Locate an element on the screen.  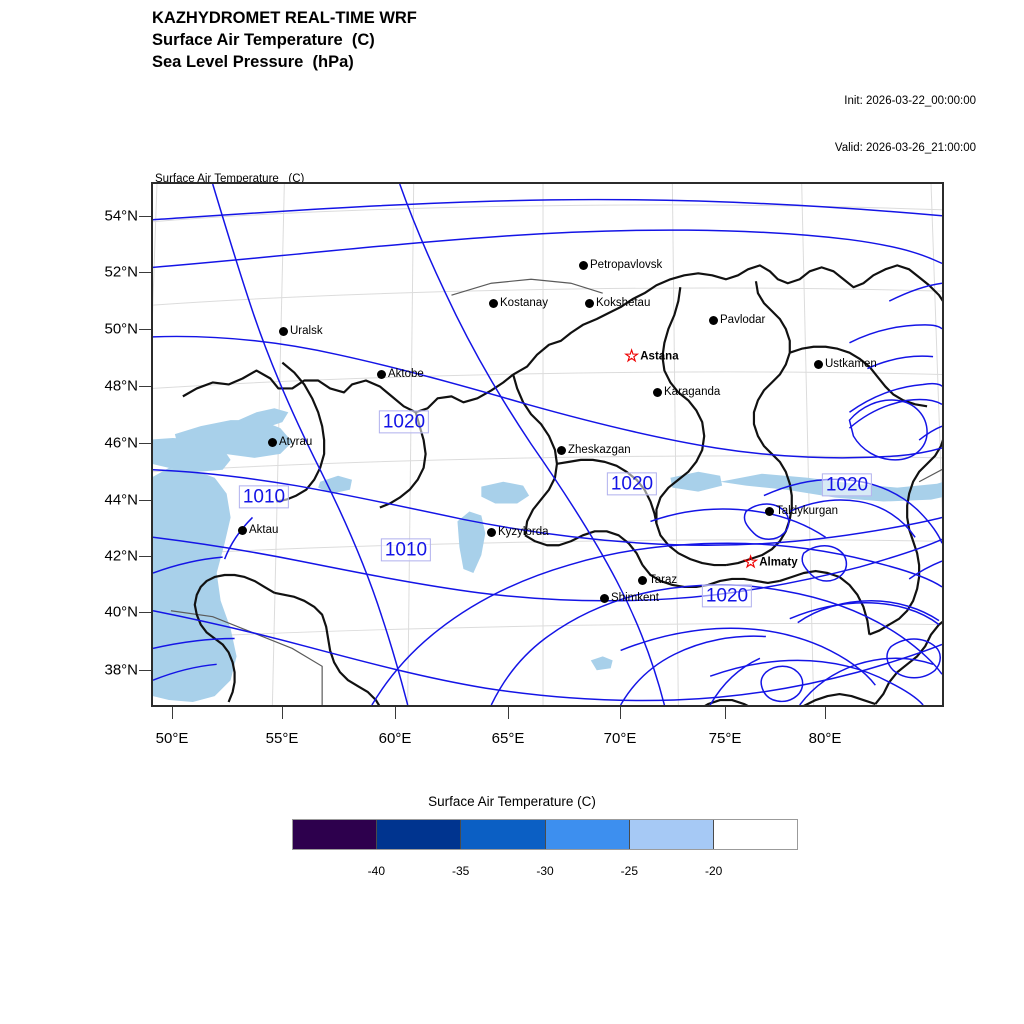
city-almaty: ☆ Almaty is located at coordinates (770, 562).